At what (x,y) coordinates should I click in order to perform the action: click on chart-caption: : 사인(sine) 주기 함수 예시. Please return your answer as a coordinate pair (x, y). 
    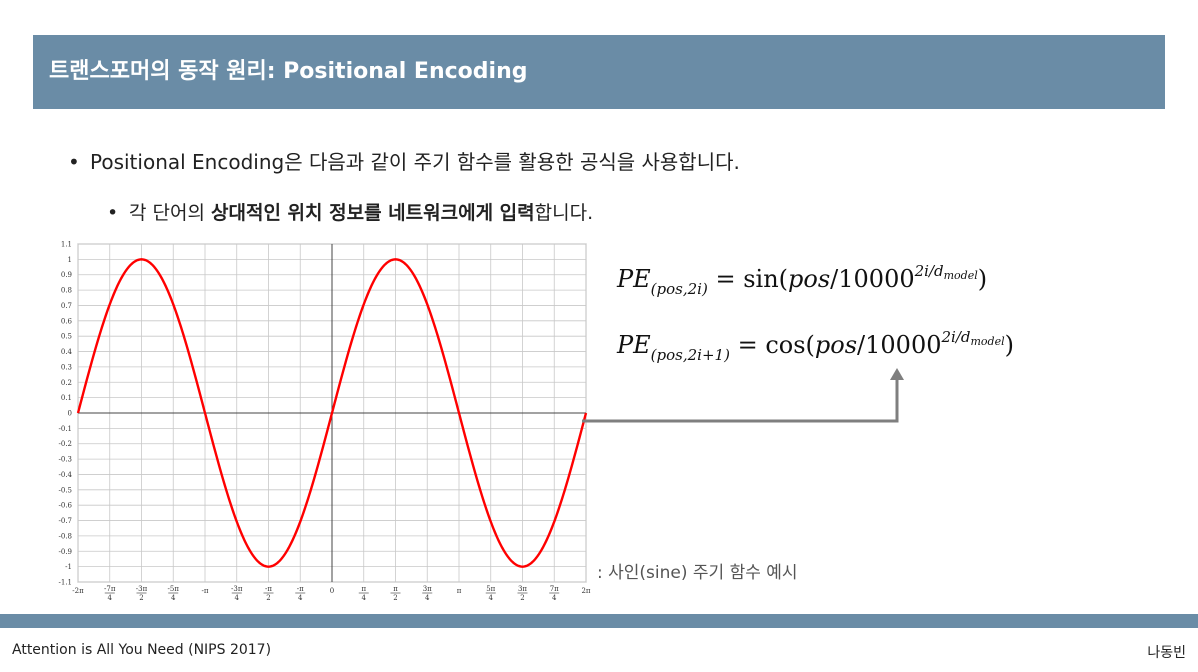
    Looking at the image, I should click on (697, 573).